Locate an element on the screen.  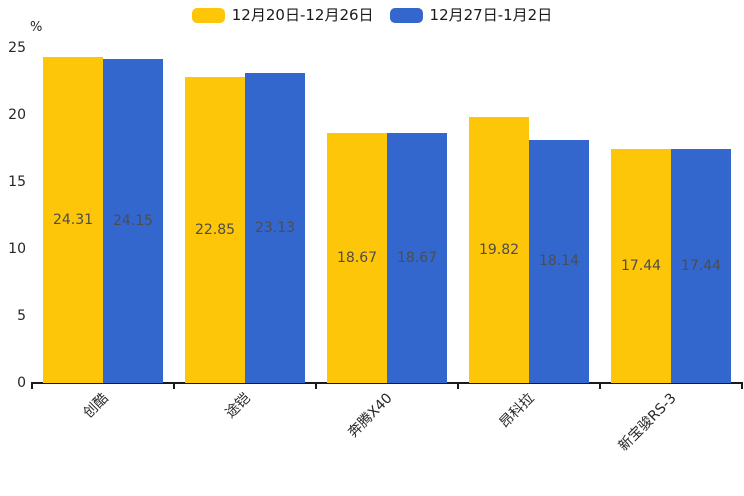
bar-昂科拉-series0: 19.82 is located at coordinates (499, 250).